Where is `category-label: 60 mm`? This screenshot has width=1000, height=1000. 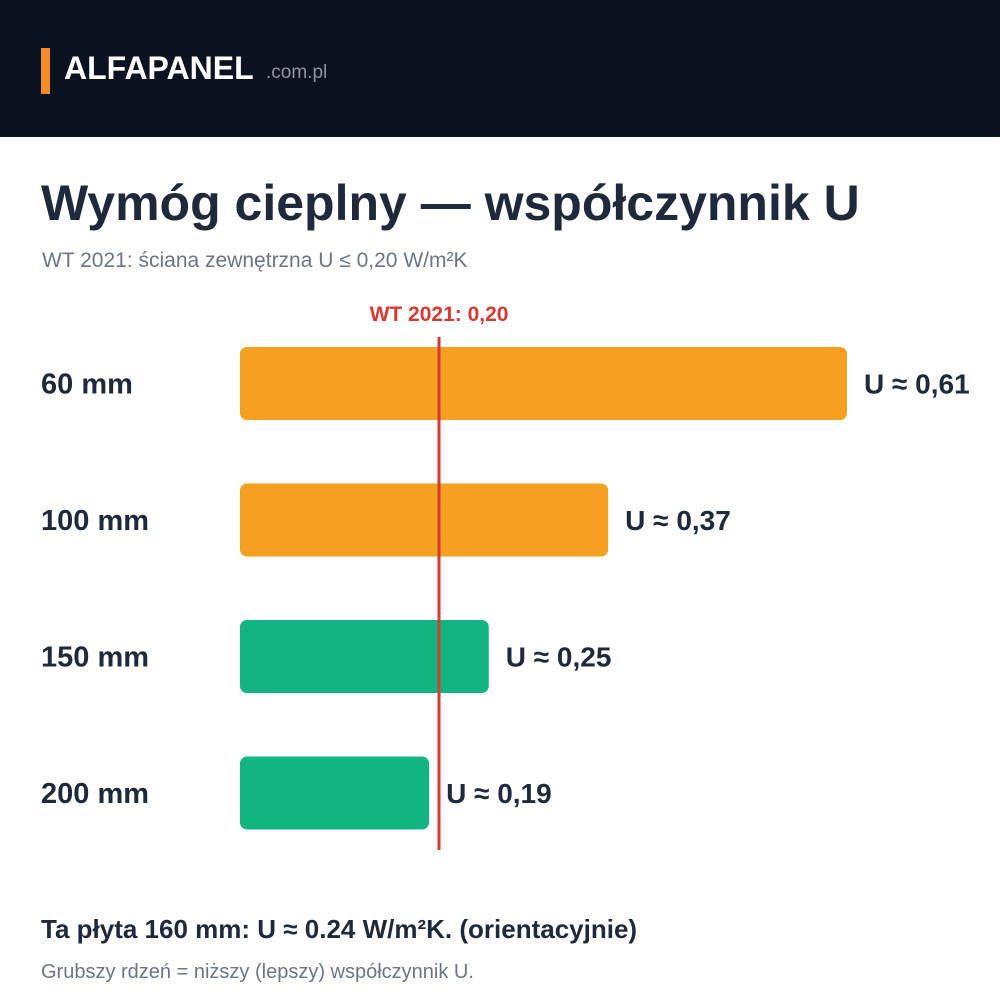
category-label: 60 mm is located at coordinates (87, 385).